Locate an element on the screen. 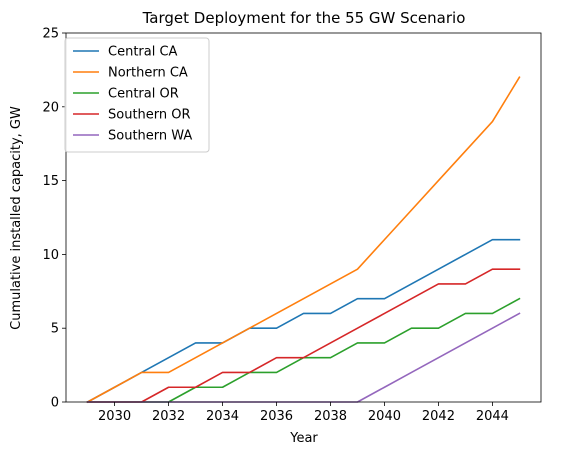 This screenshot has height=455, width=562. legend-label-2: Central OR is located at coordinates (143, 94).